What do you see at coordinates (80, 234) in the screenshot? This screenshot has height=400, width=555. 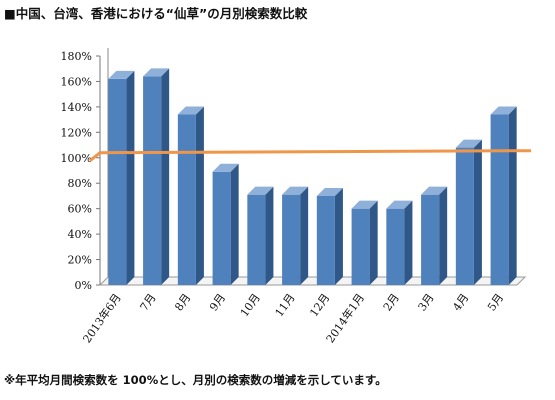 I see `y-tick-label: 40%` at bounding box center [80, 234].